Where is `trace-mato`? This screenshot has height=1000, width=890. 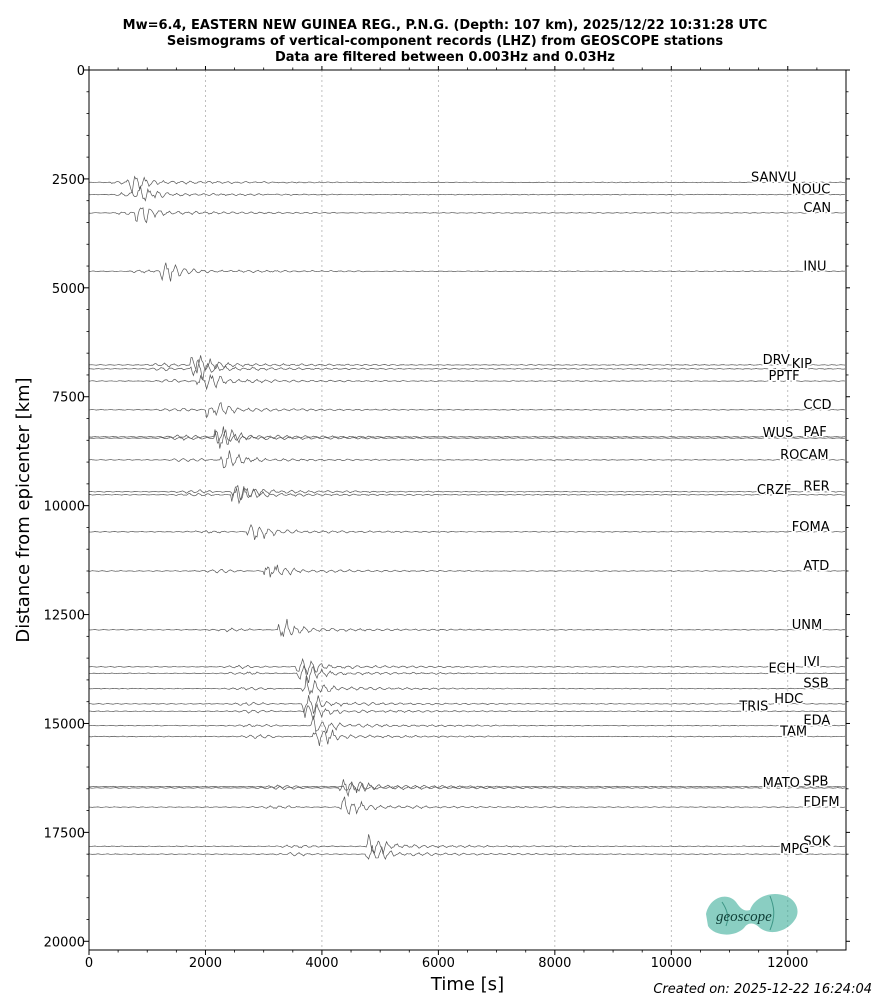 trace-mato is located at coordinates (467, 788).